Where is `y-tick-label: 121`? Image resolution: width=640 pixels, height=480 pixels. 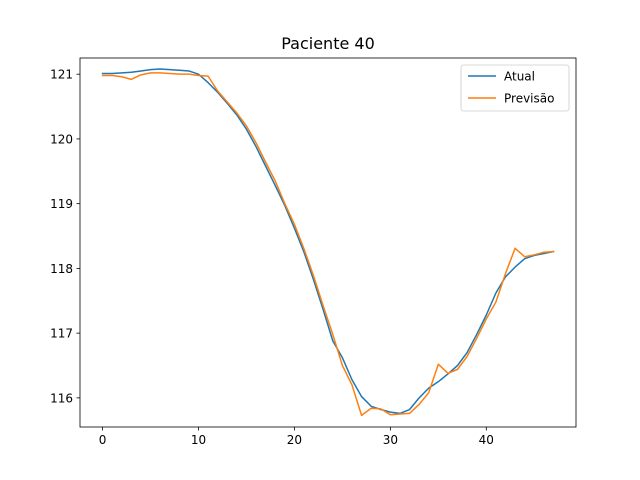 y-tick-label: 121 is located at coordinates (61, 75).